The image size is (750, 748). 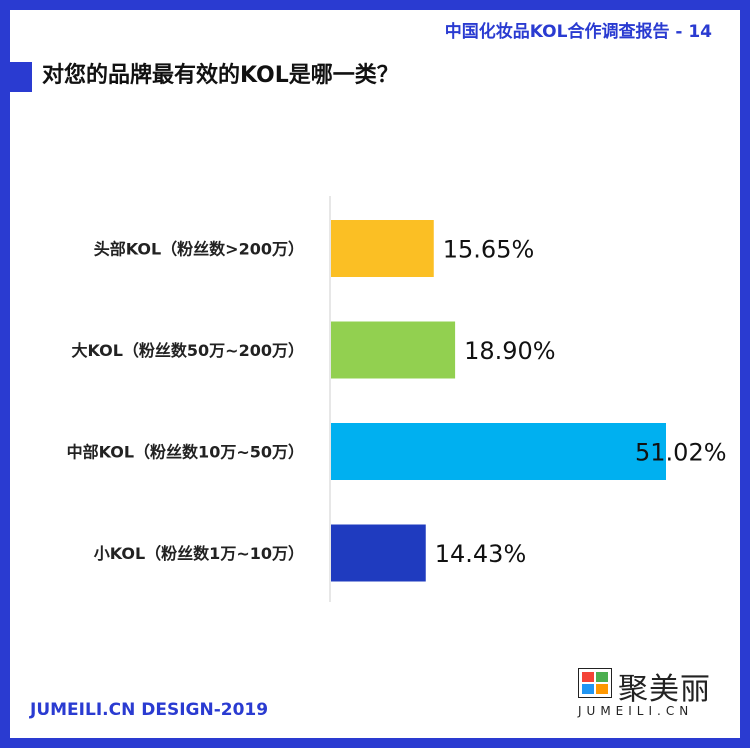 What do you see at coordinates (199, 249) in the screenshot?
I see `category-label-1: 头部KOL（粉丝数>200万）` at bounding box center [199, 249].